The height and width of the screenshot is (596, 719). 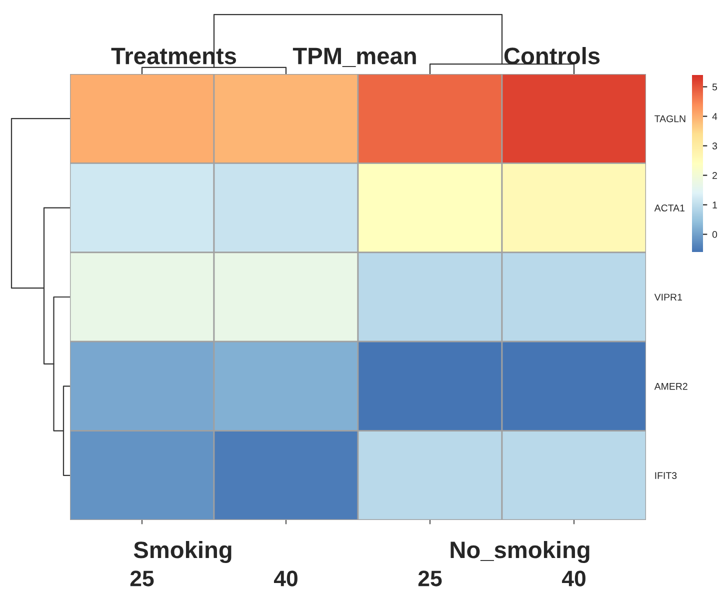 What do you see at coordinates (714, 175) in the screenshot?
I see `color-bar-label: 2` at bounding box center [714, 175].